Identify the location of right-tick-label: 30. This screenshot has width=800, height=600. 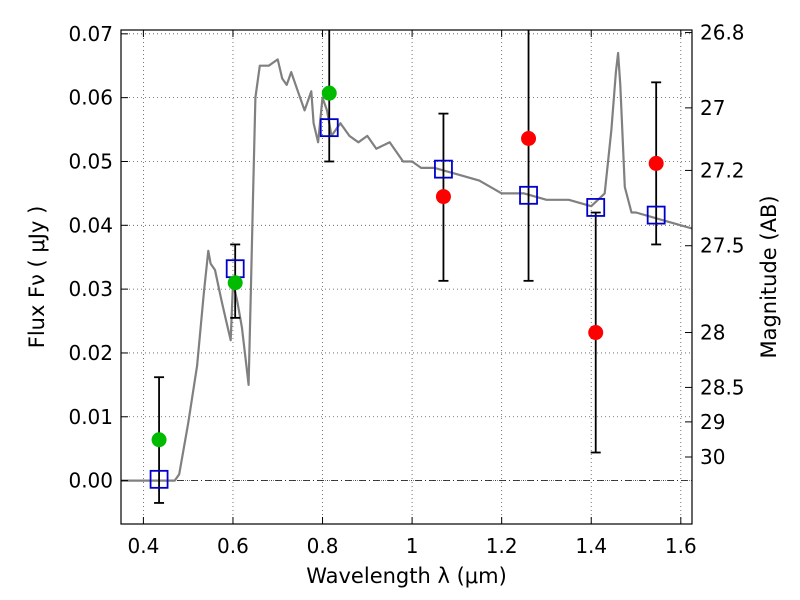
(712, 457).